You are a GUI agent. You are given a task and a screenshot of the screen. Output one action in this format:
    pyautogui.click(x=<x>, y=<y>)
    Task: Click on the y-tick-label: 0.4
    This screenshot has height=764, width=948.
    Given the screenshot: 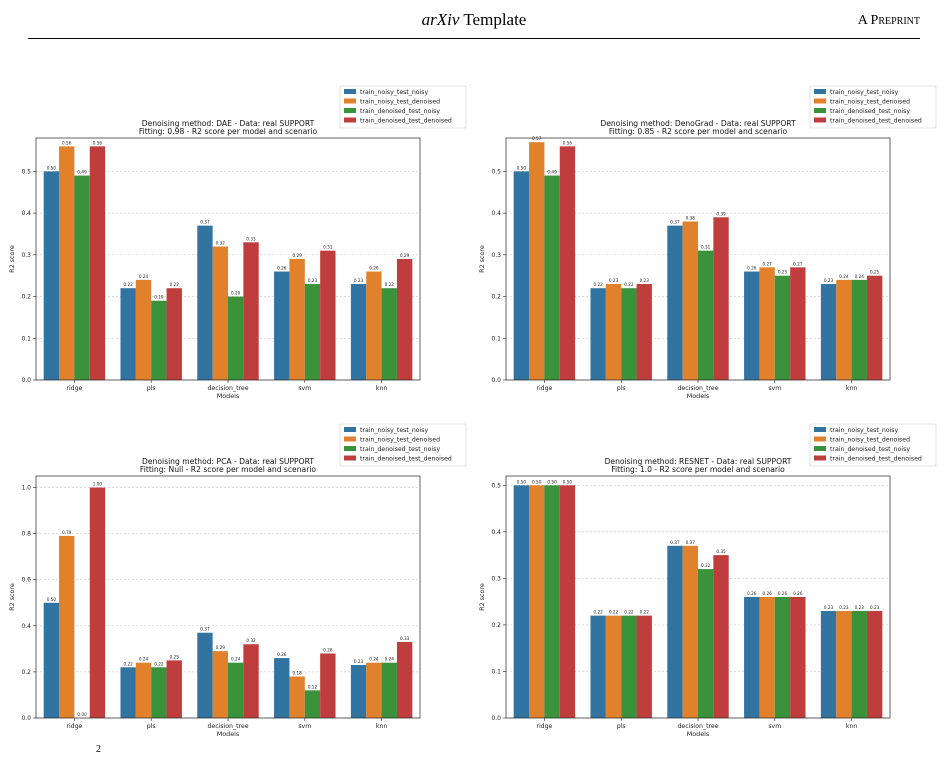 What is the action you would take?
    pyautogui.click(x=26, y=626)
    